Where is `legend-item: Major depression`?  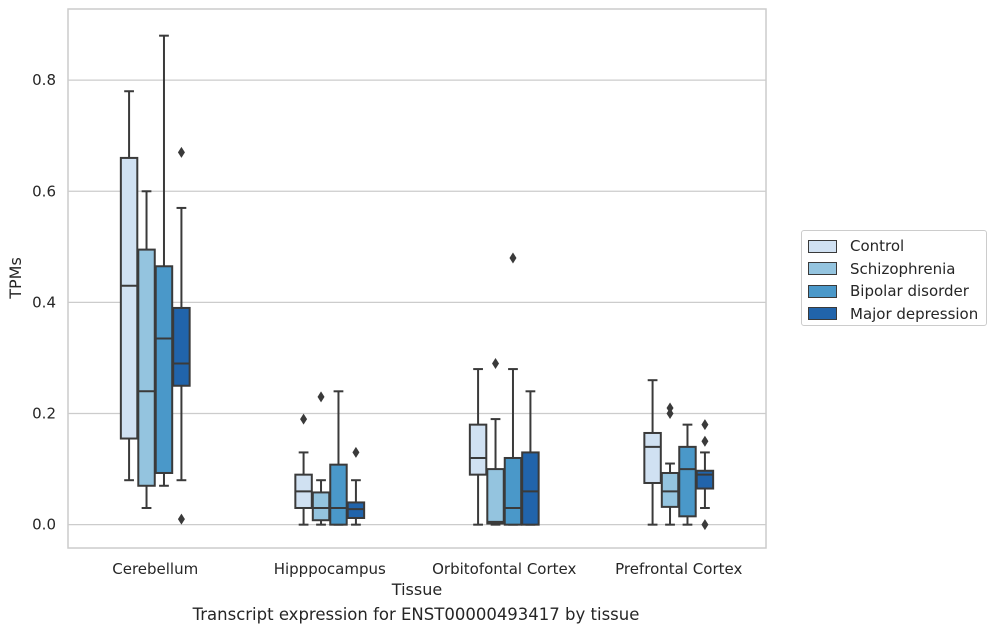 legend-item: Major depression is located at coordinates (894, 314).